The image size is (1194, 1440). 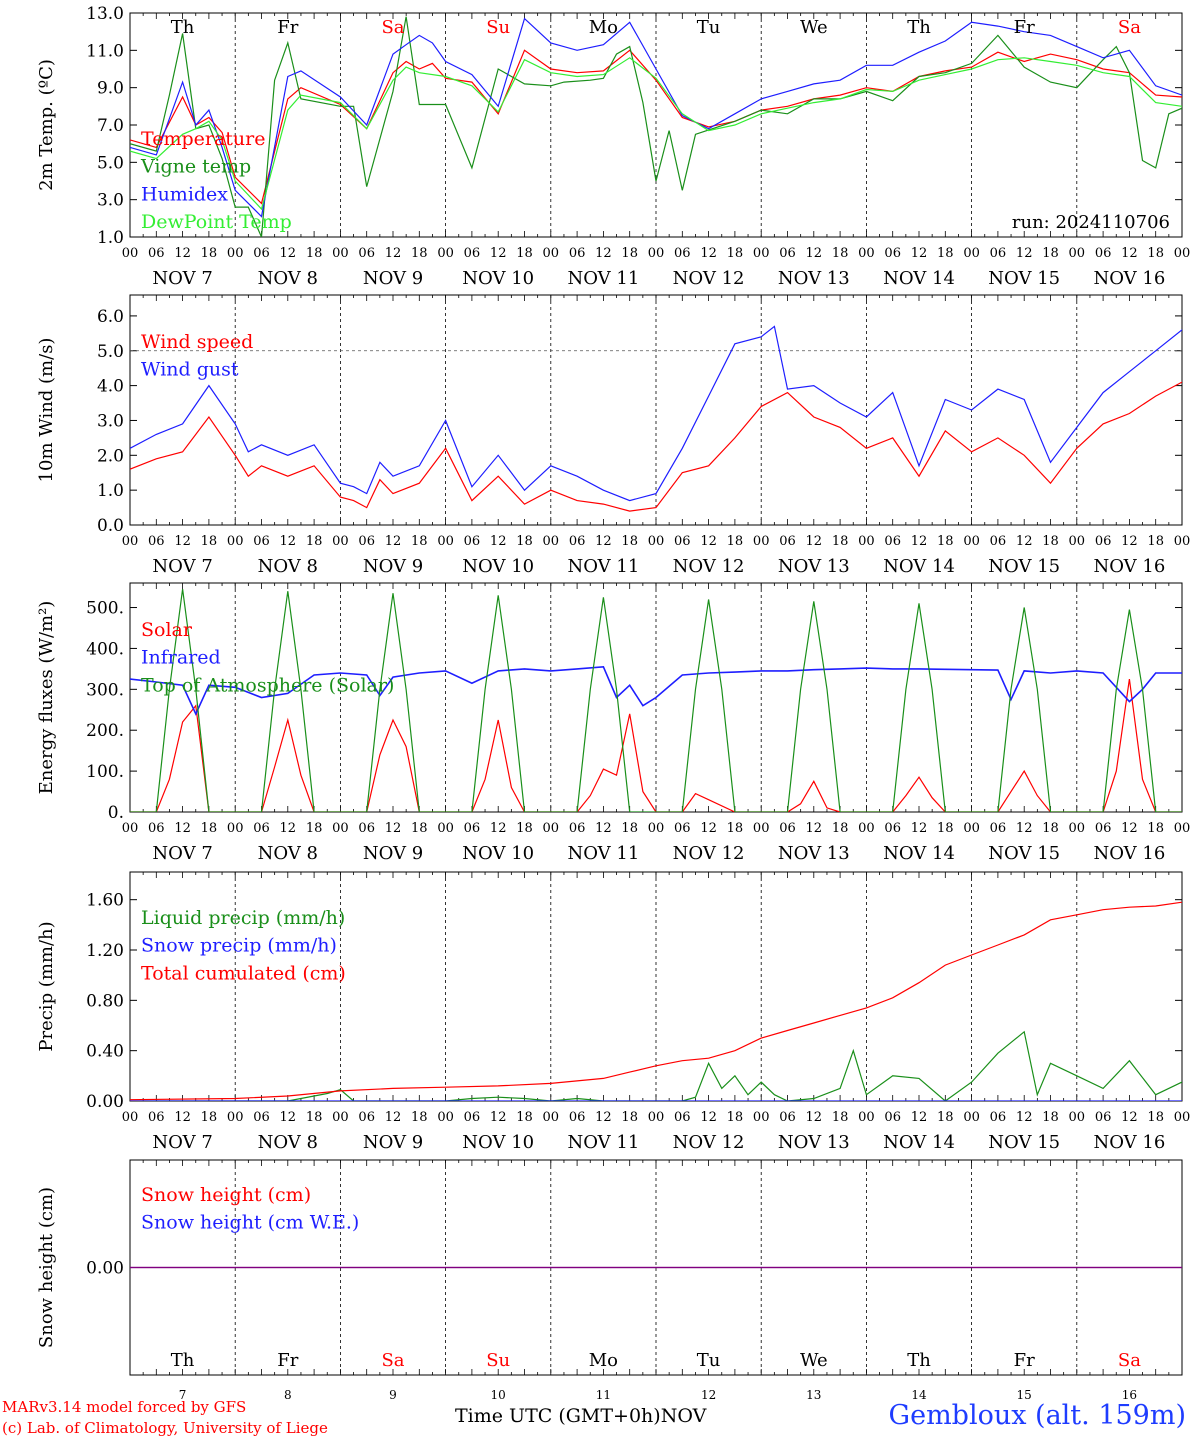 I want to click on plot-frame, so click(x=656, y=125).